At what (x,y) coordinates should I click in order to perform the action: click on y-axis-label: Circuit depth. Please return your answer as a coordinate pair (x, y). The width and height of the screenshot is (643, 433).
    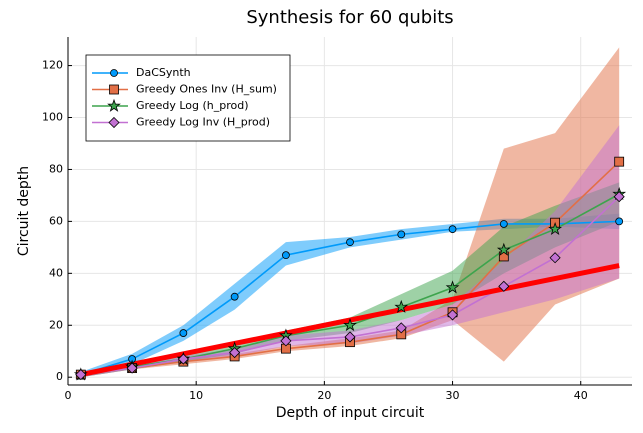
    Looking at the image, I should click on (24, 211).